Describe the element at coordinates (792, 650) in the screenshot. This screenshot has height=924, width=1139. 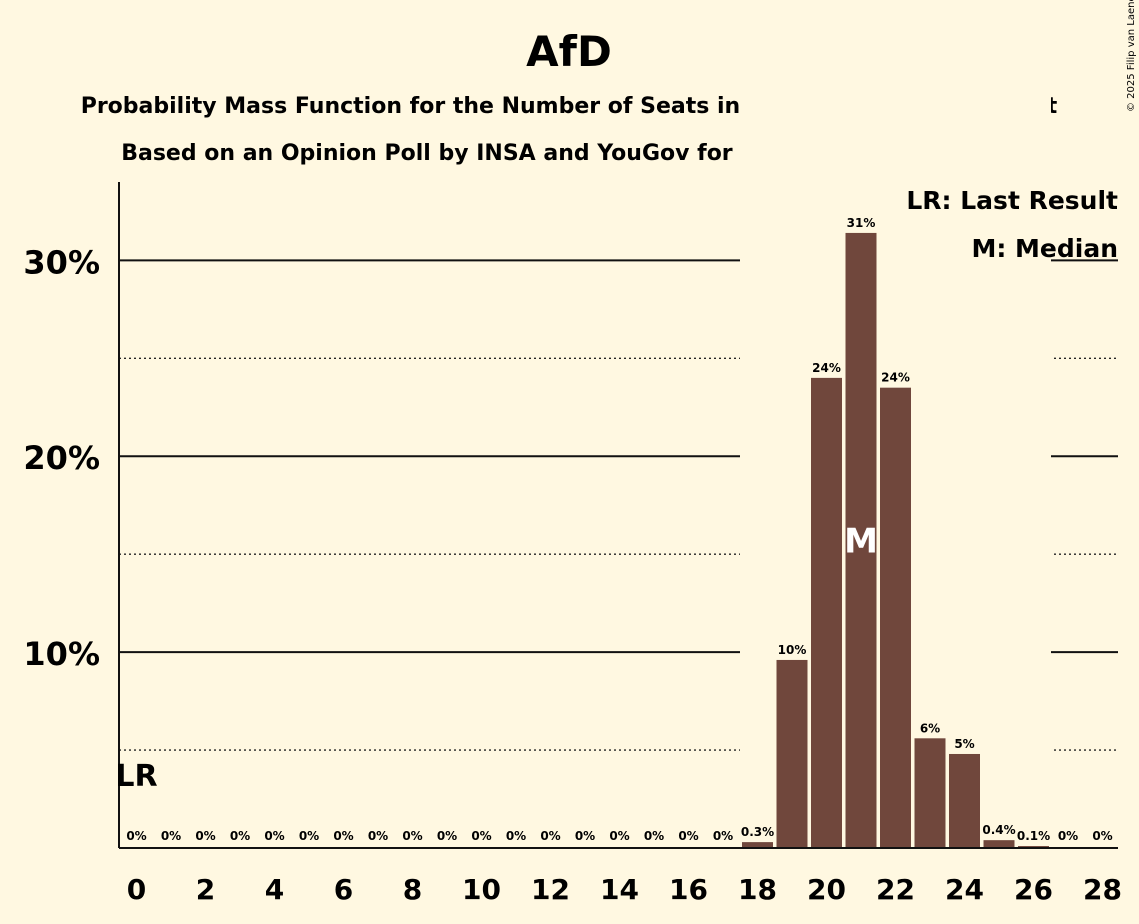
I see `data-label: 10%` at that location.